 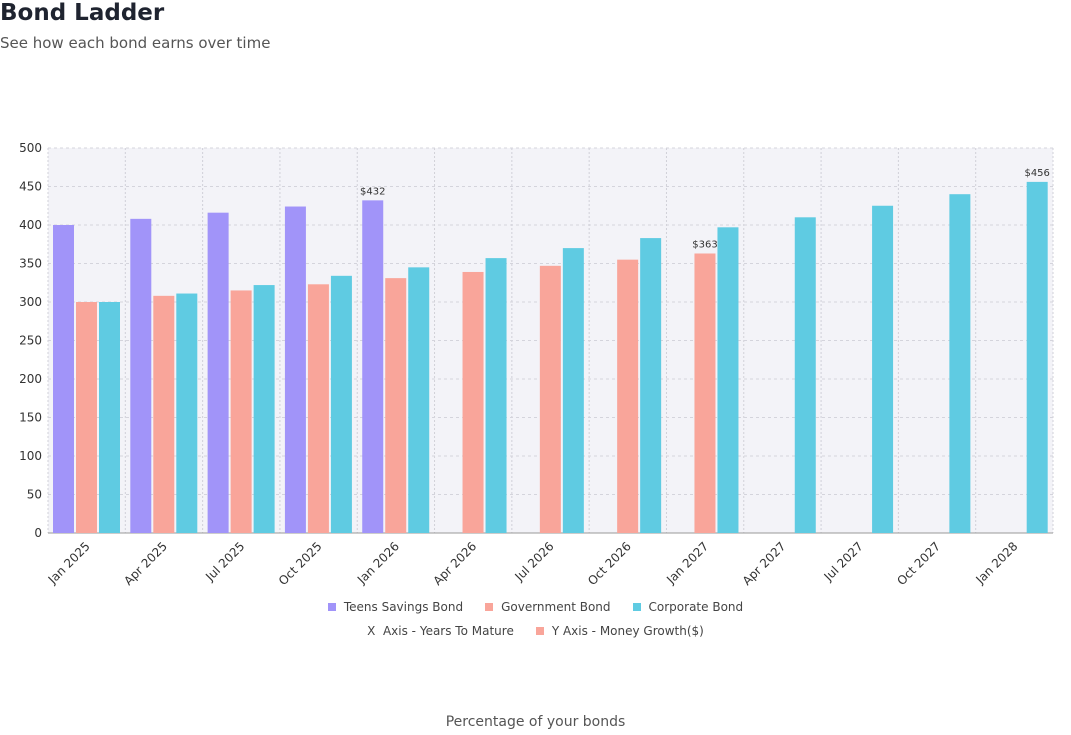 What do you see at coordinates (30, 379) in the screenshot?
I see `y-tick-label: 200` at bounding box center [30, 379].